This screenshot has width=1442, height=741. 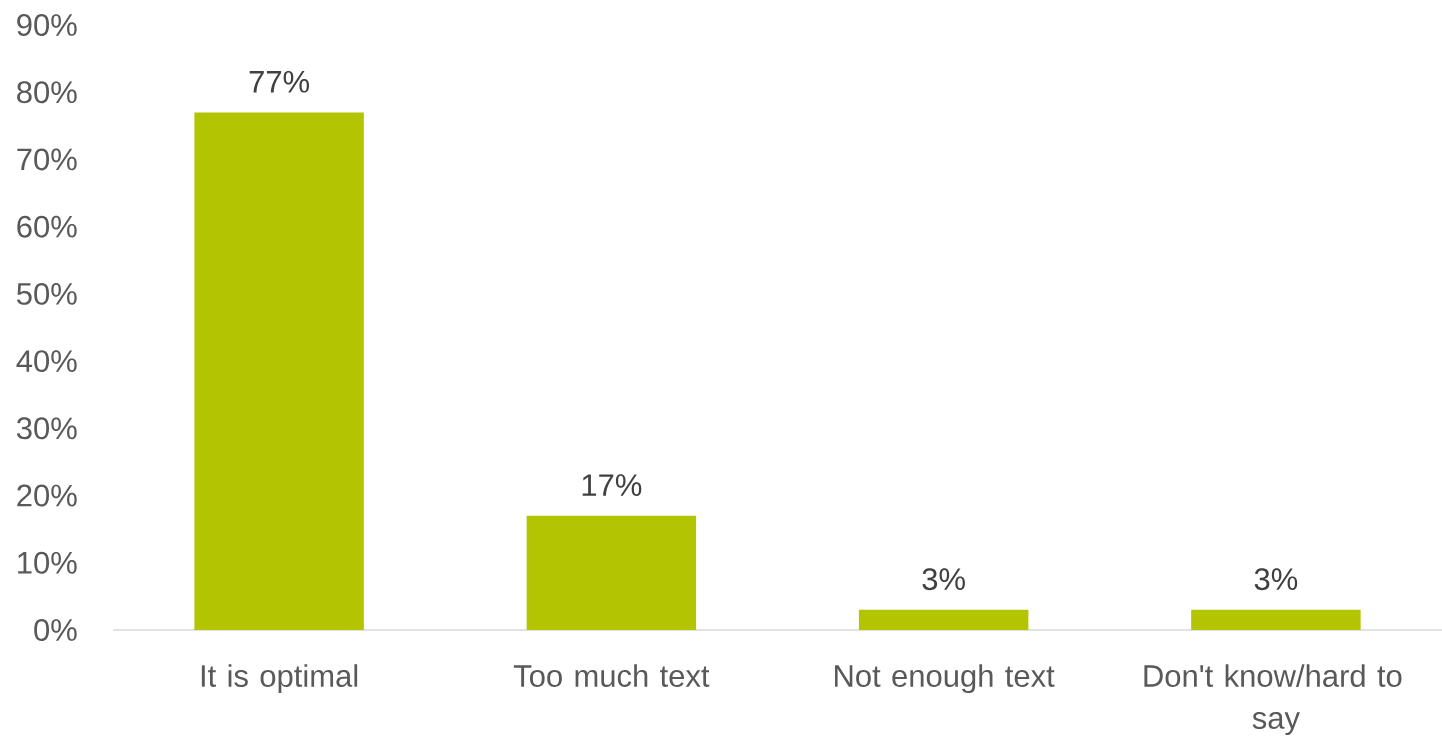 What do you see at coordinates (47, 159) in the screenshot?
I see `y-tick-label: 70%` at bounding box center [47, 159].